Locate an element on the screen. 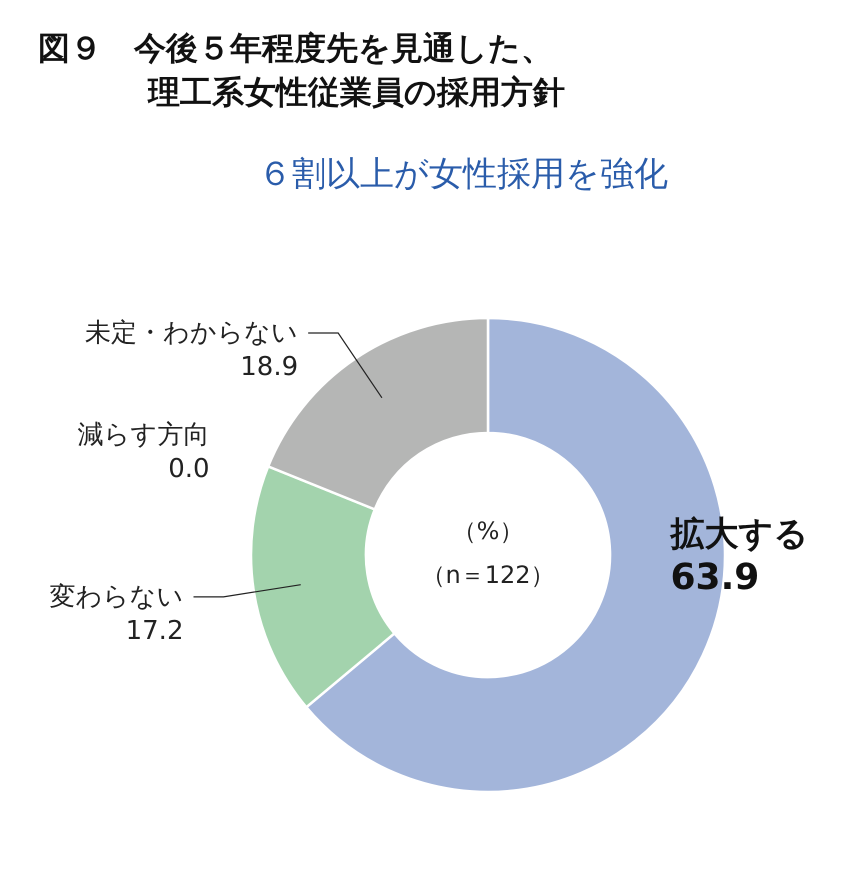 Image resolution: width=866 pixels, height=875 pixels. text: （n＝122） is located at coordinates (488, 575).